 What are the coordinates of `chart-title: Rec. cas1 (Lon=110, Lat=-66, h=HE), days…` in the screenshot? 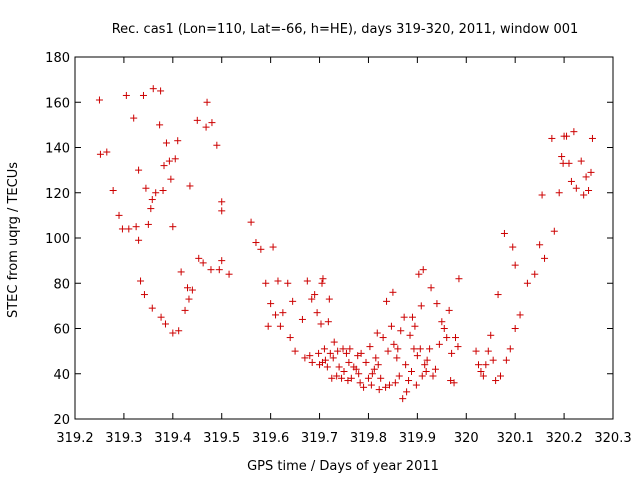 It's located at (345, 29).